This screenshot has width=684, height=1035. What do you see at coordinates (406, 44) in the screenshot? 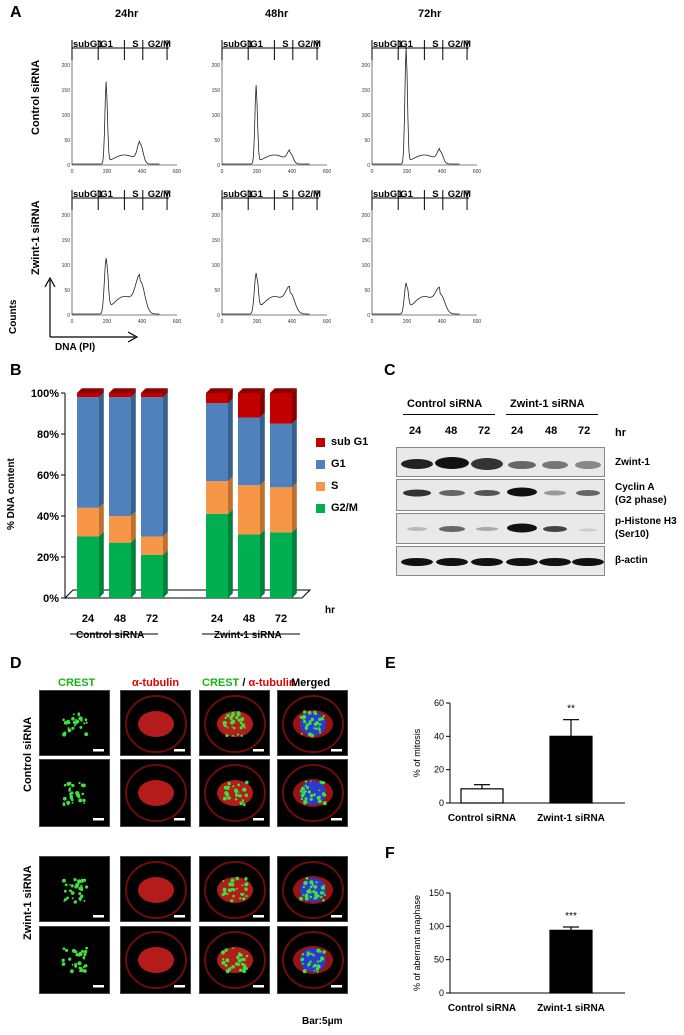
I see `gate-label-g1: G1` at bounding box center [406, 44].